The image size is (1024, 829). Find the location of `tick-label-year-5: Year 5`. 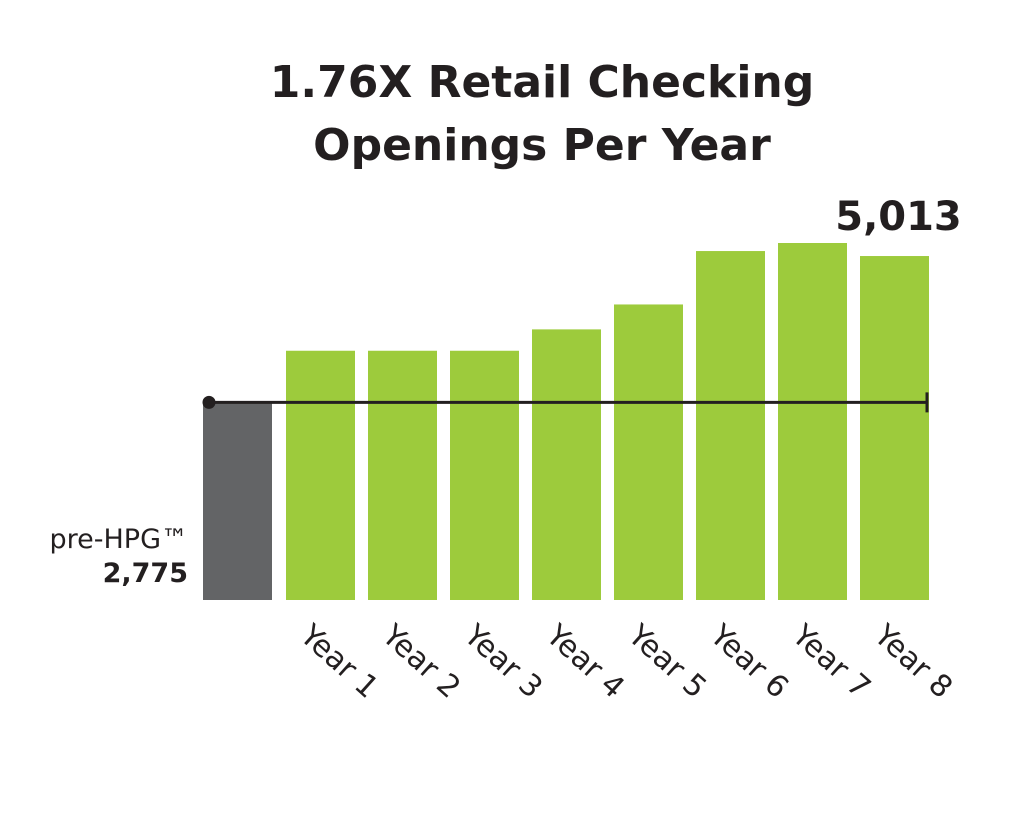

tick-label-year-5: Year 5 is located at coordinates (666, 661).